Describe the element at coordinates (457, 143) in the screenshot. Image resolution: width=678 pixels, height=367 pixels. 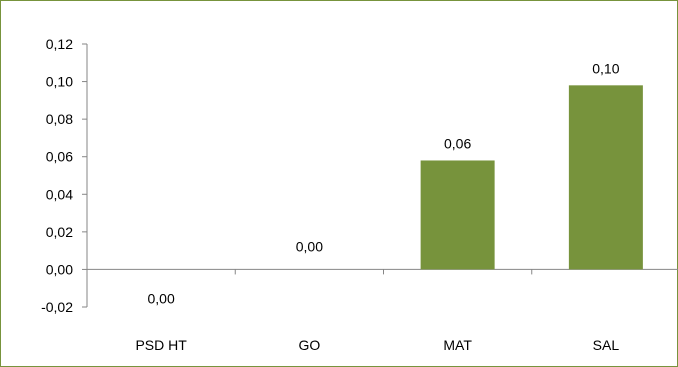
I see `data-label: 0,06` at that location.